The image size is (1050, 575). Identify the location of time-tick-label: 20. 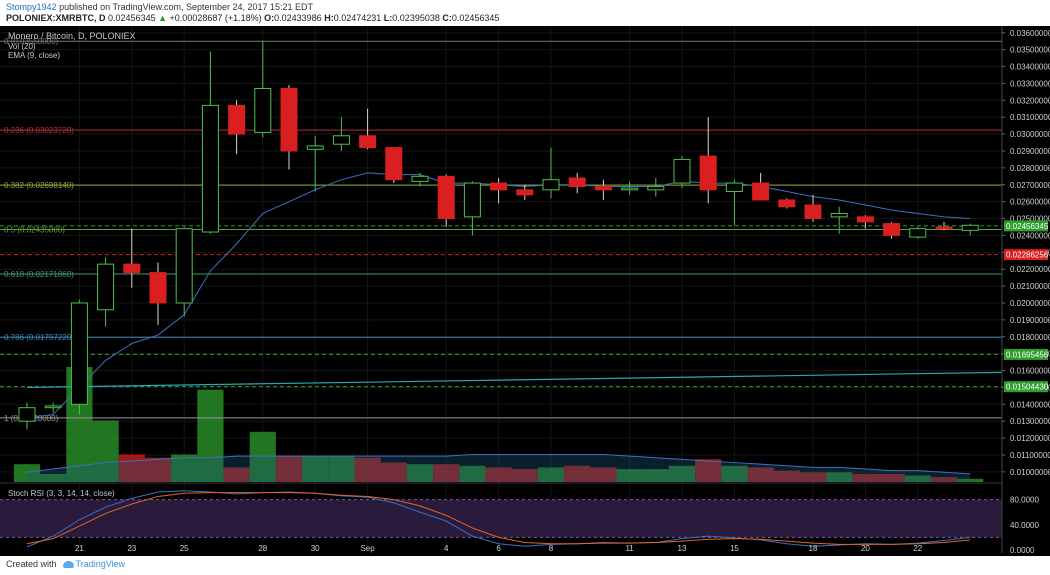
(865, 548).